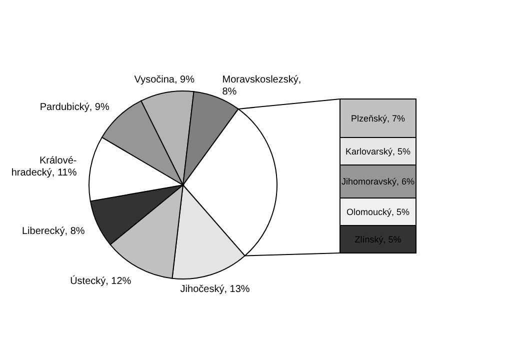 The width and height of the screenshot is (528, 348). I want to click on data-label: Olomoucký, 5%, so click(378, 211).